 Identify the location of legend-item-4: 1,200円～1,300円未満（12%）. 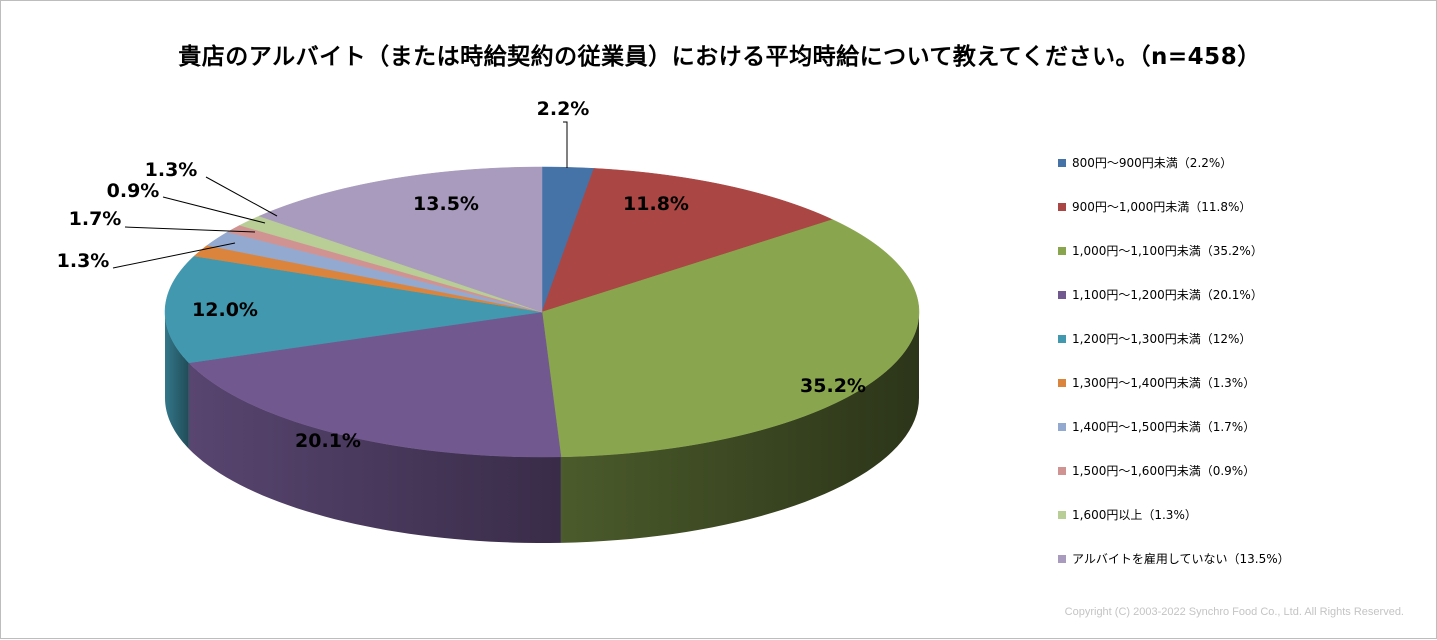
(1238, 352).